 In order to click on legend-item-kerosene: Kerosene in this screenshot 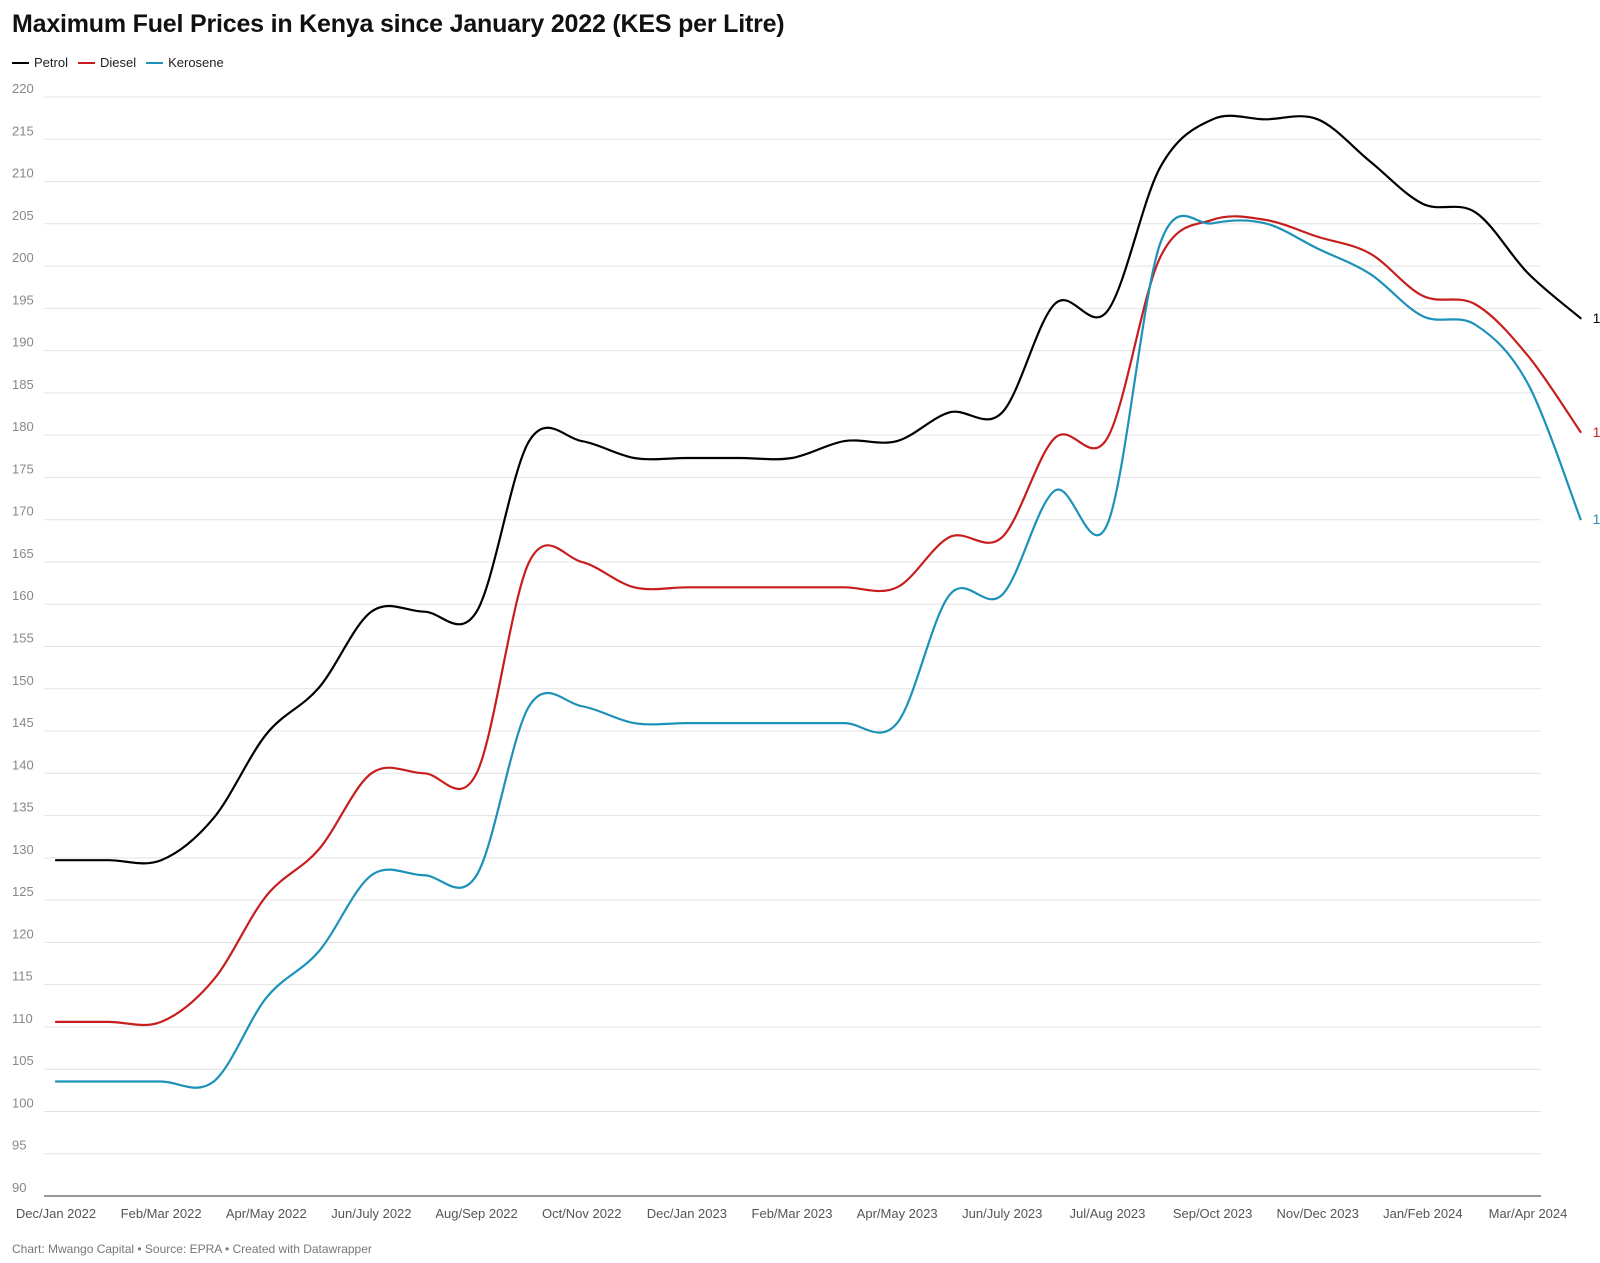, I will do `click(185, 62)`.